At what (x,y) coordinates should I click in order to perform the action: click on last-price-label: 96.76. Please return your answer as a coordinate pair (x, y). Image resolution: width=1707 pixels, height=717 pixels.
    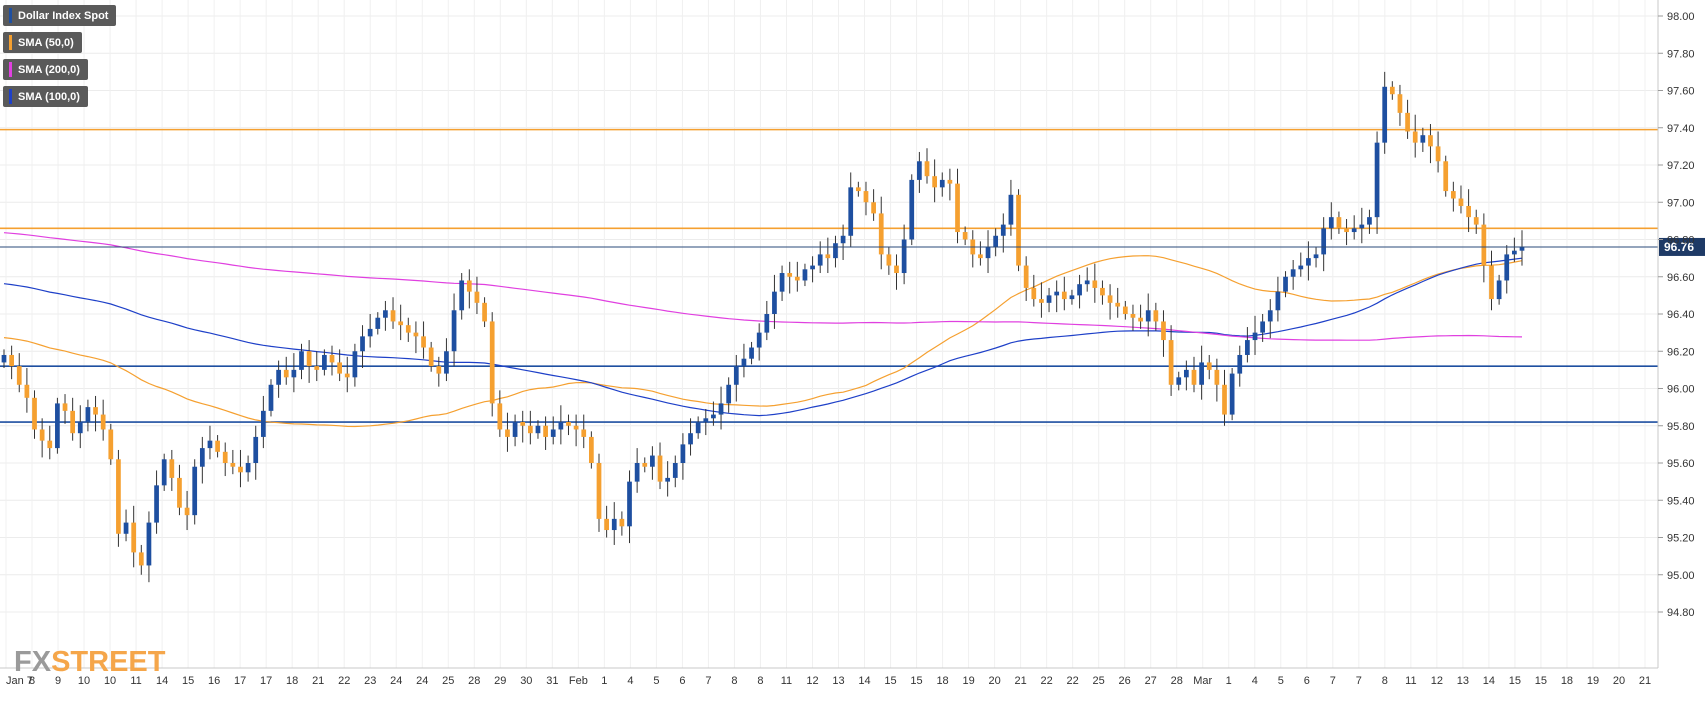
    Looking at the image, I should click on (1679, 247).